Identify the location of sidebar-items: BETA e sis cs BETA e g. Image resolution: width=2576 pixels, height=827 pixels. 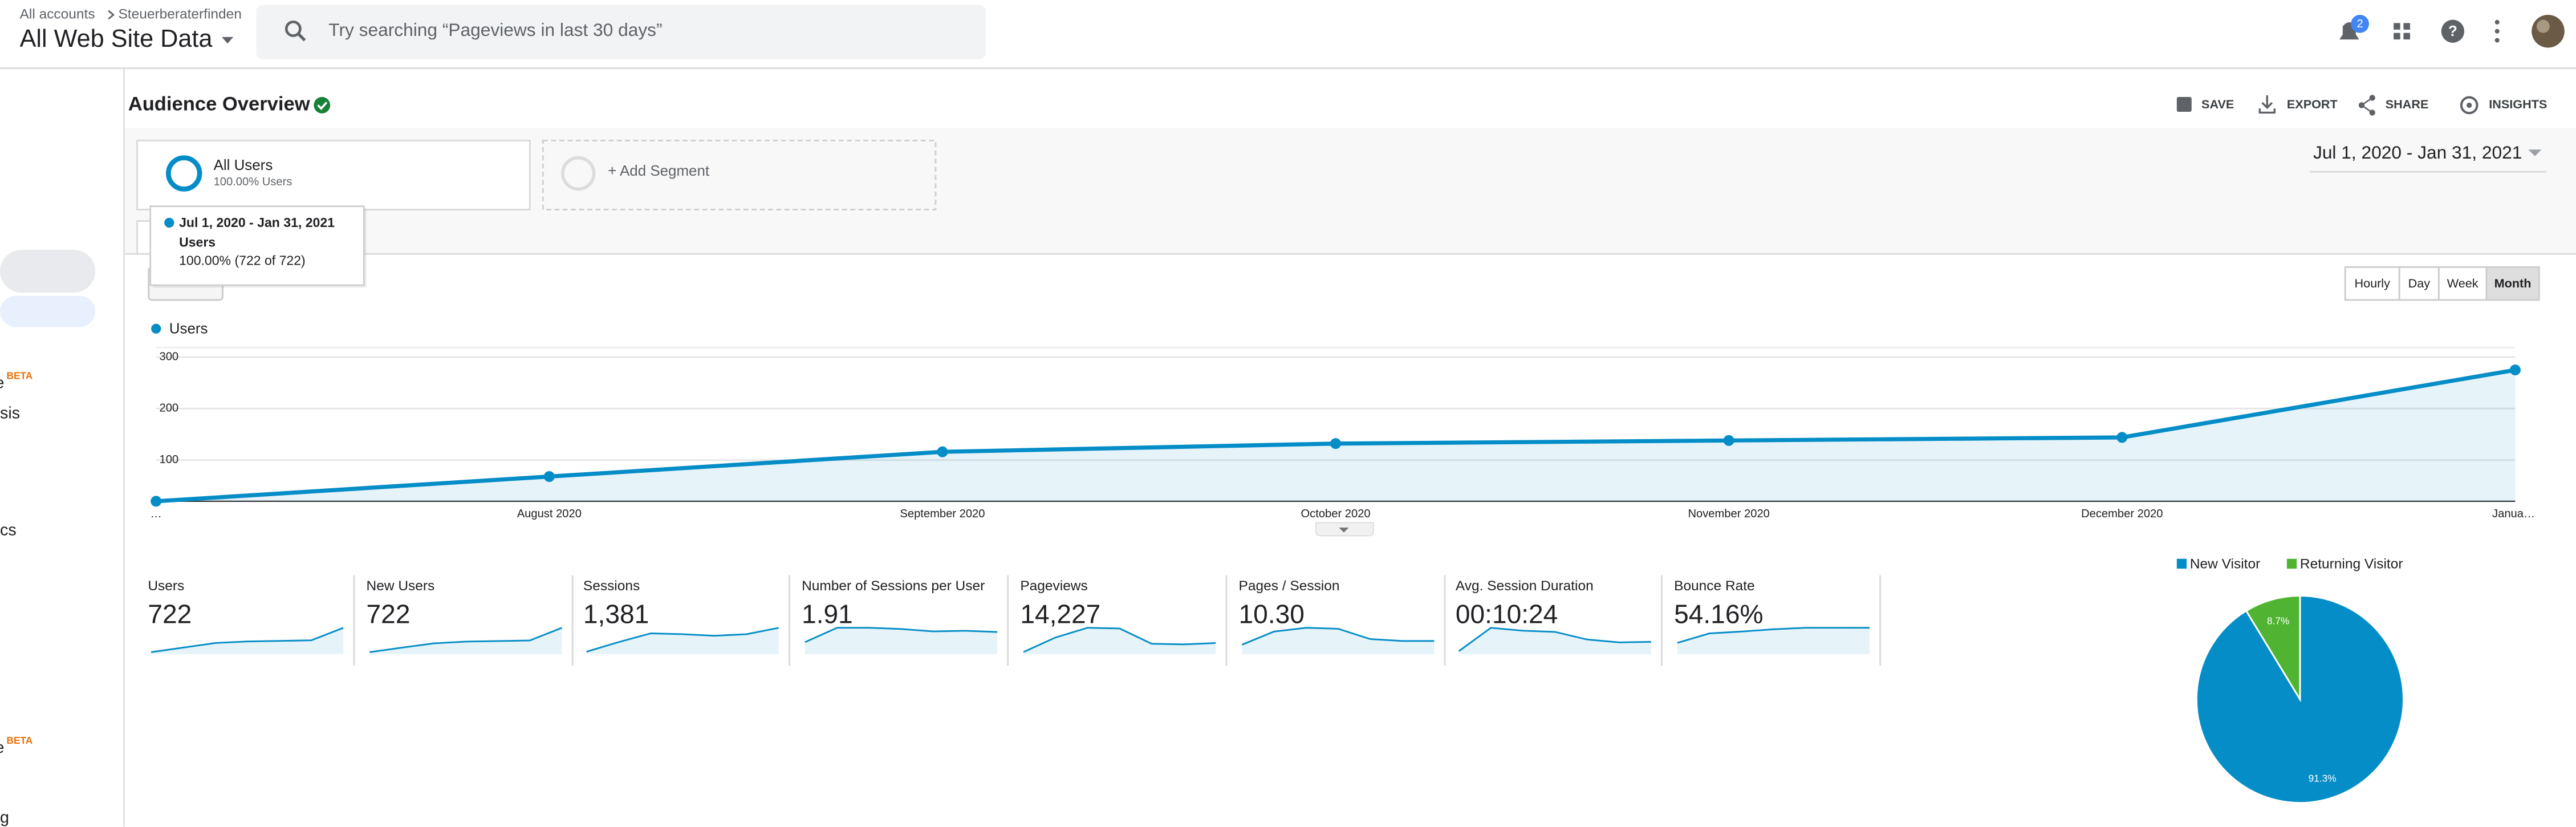
(48, 538).